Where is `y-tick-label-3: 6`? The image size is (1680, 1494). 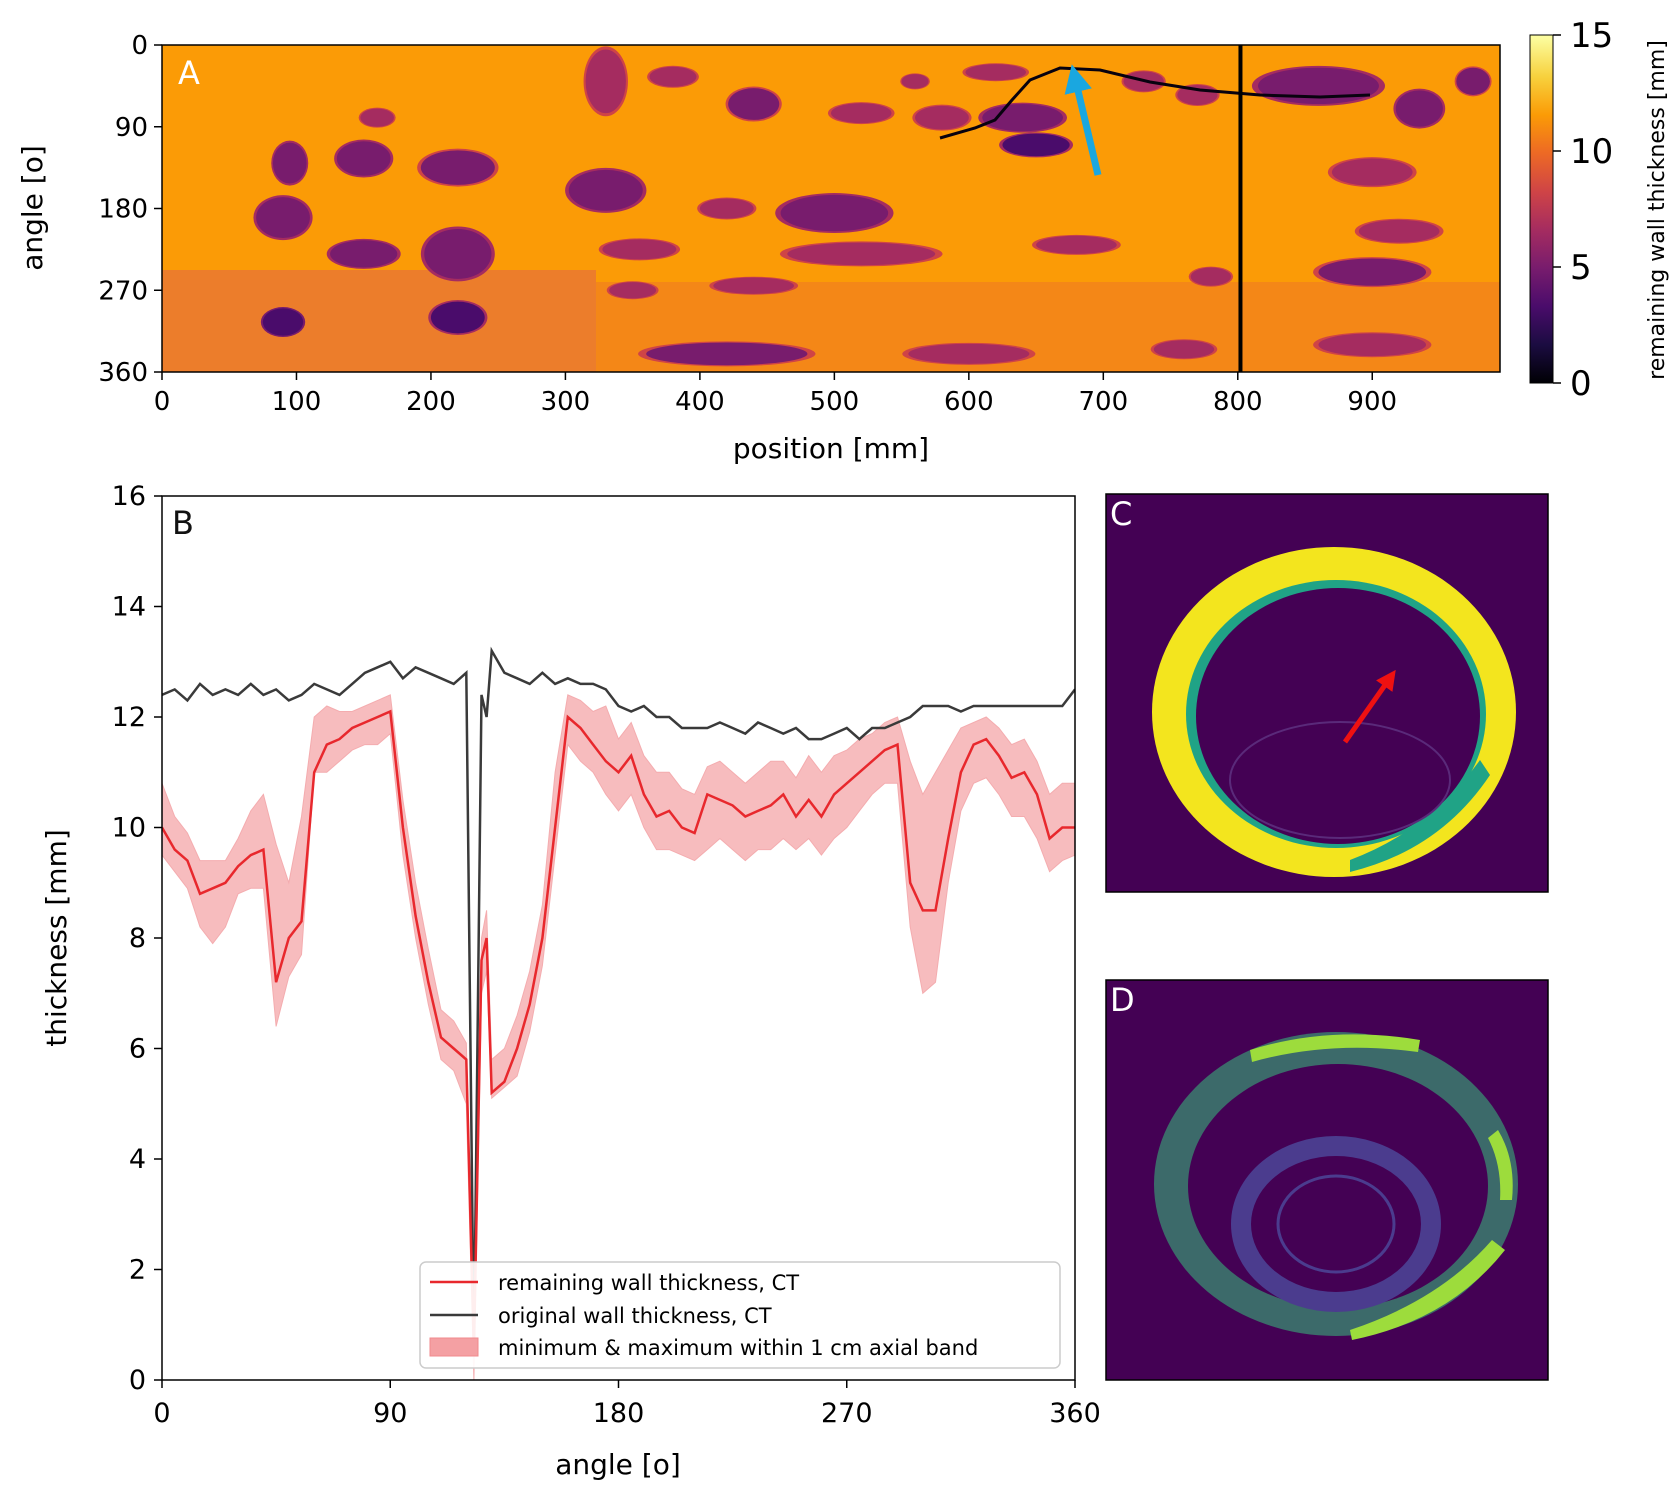 y-tick-label-3: 6 is located at coordinates (137, 1049).